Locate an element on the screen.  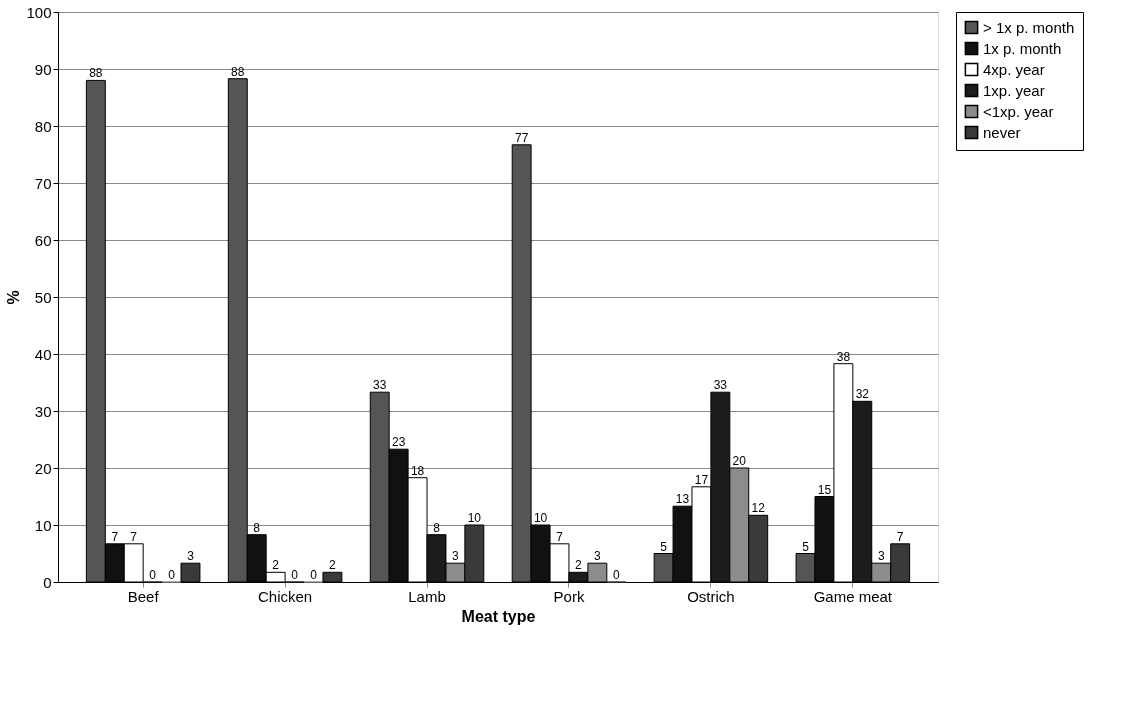
y-tick-label: 10 is located at coordinates (43, 525).